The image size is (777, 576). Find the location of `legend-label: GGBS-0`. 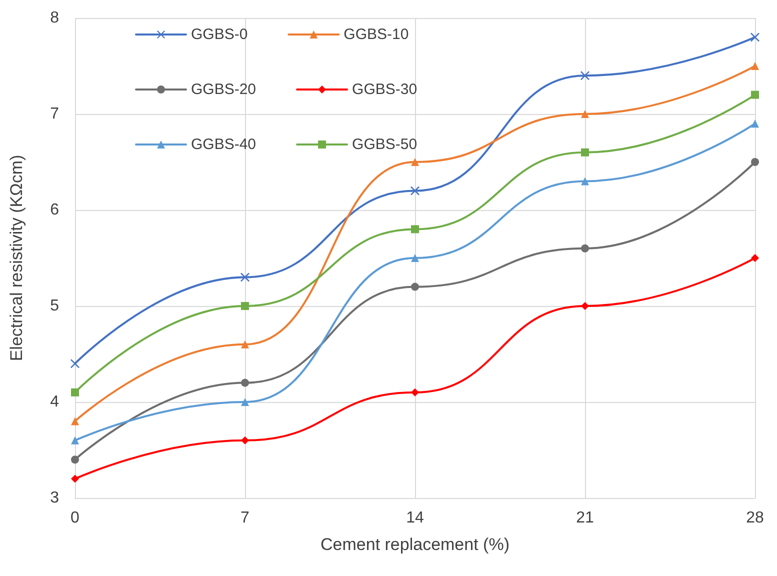

legend-label: GGBS-0 is located at coordinates (219, 34).